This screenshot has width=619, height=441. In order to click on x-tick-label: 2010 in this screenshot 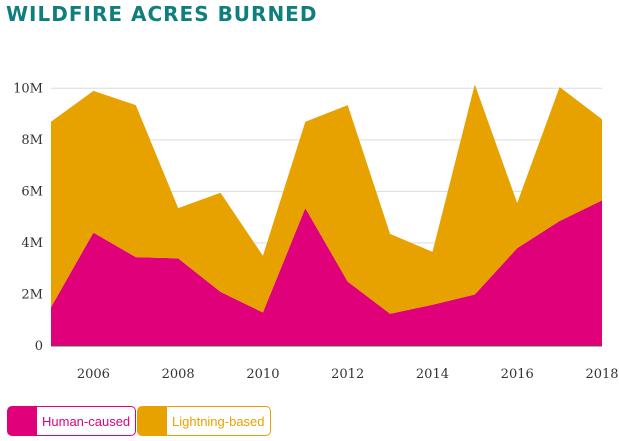, I will do `click(262, 374)`.